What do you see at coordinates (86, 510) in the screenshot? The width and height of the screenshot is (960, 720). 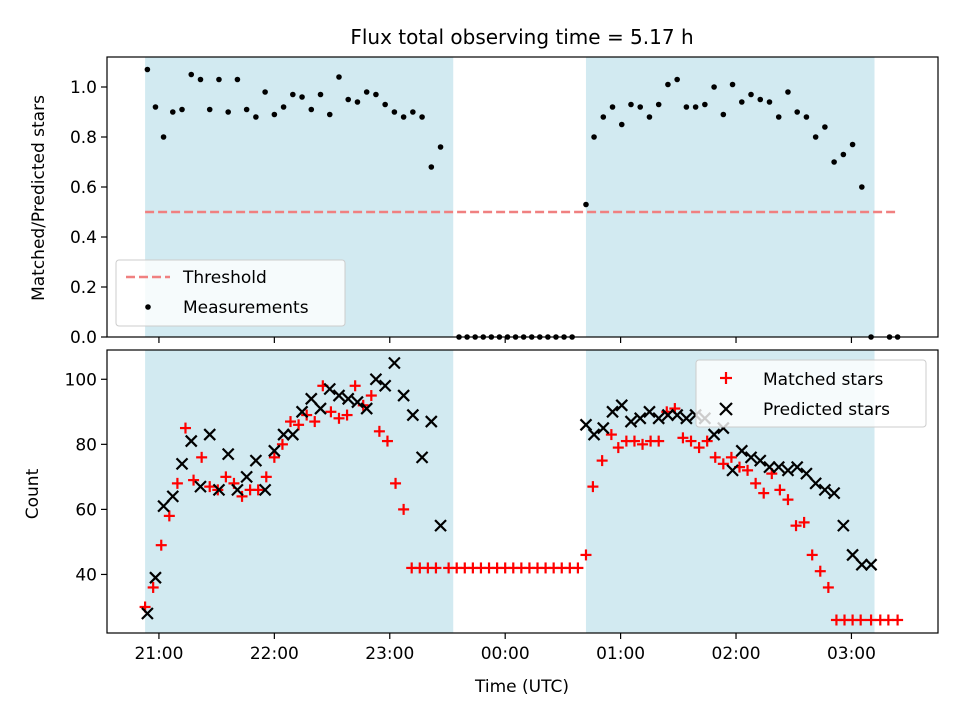 I see `count-y-tick-label: 60` at bounding box center [86, 510].